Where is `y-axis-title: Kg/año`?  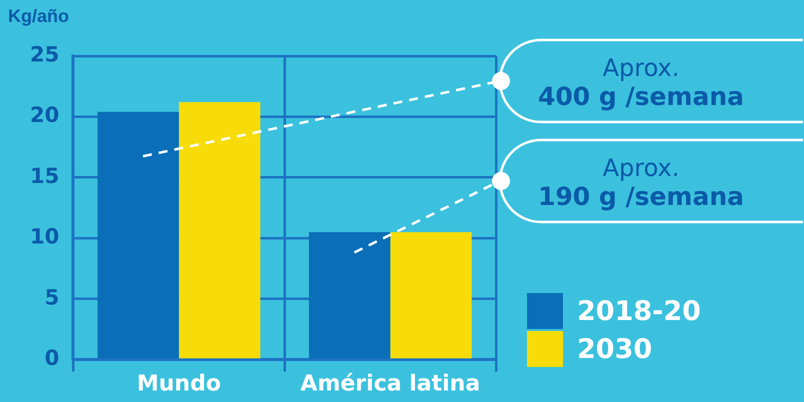
y-axis-title: Kg/año is located at coordinates (38, 16).